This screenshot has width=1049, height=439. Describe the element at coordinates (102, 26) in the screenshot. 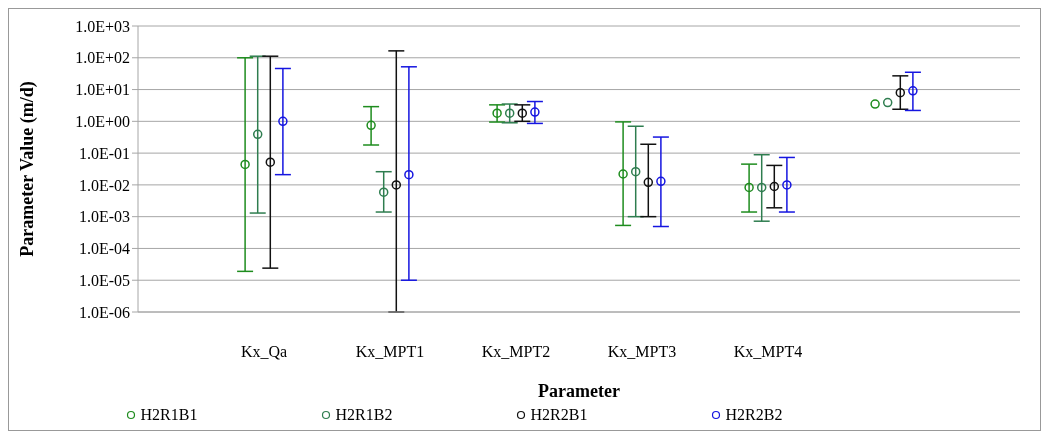

I see `y-tick-label: 1.0E+03` at that location.